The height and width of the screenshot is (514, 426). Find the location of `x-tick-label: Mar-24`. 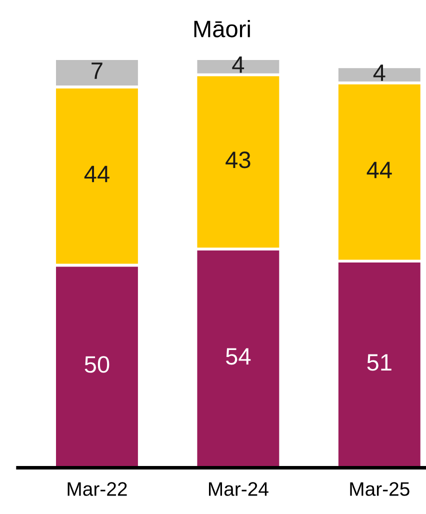

x-tick-label: Mar-24 is located at coordinates (238, 489).